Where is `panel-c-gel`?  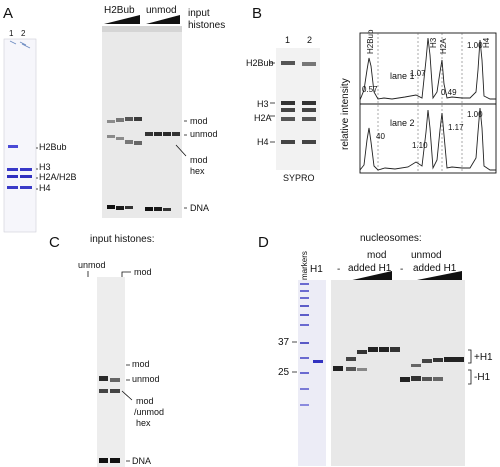
panel-c-gel is located at coordinates (111, 372).